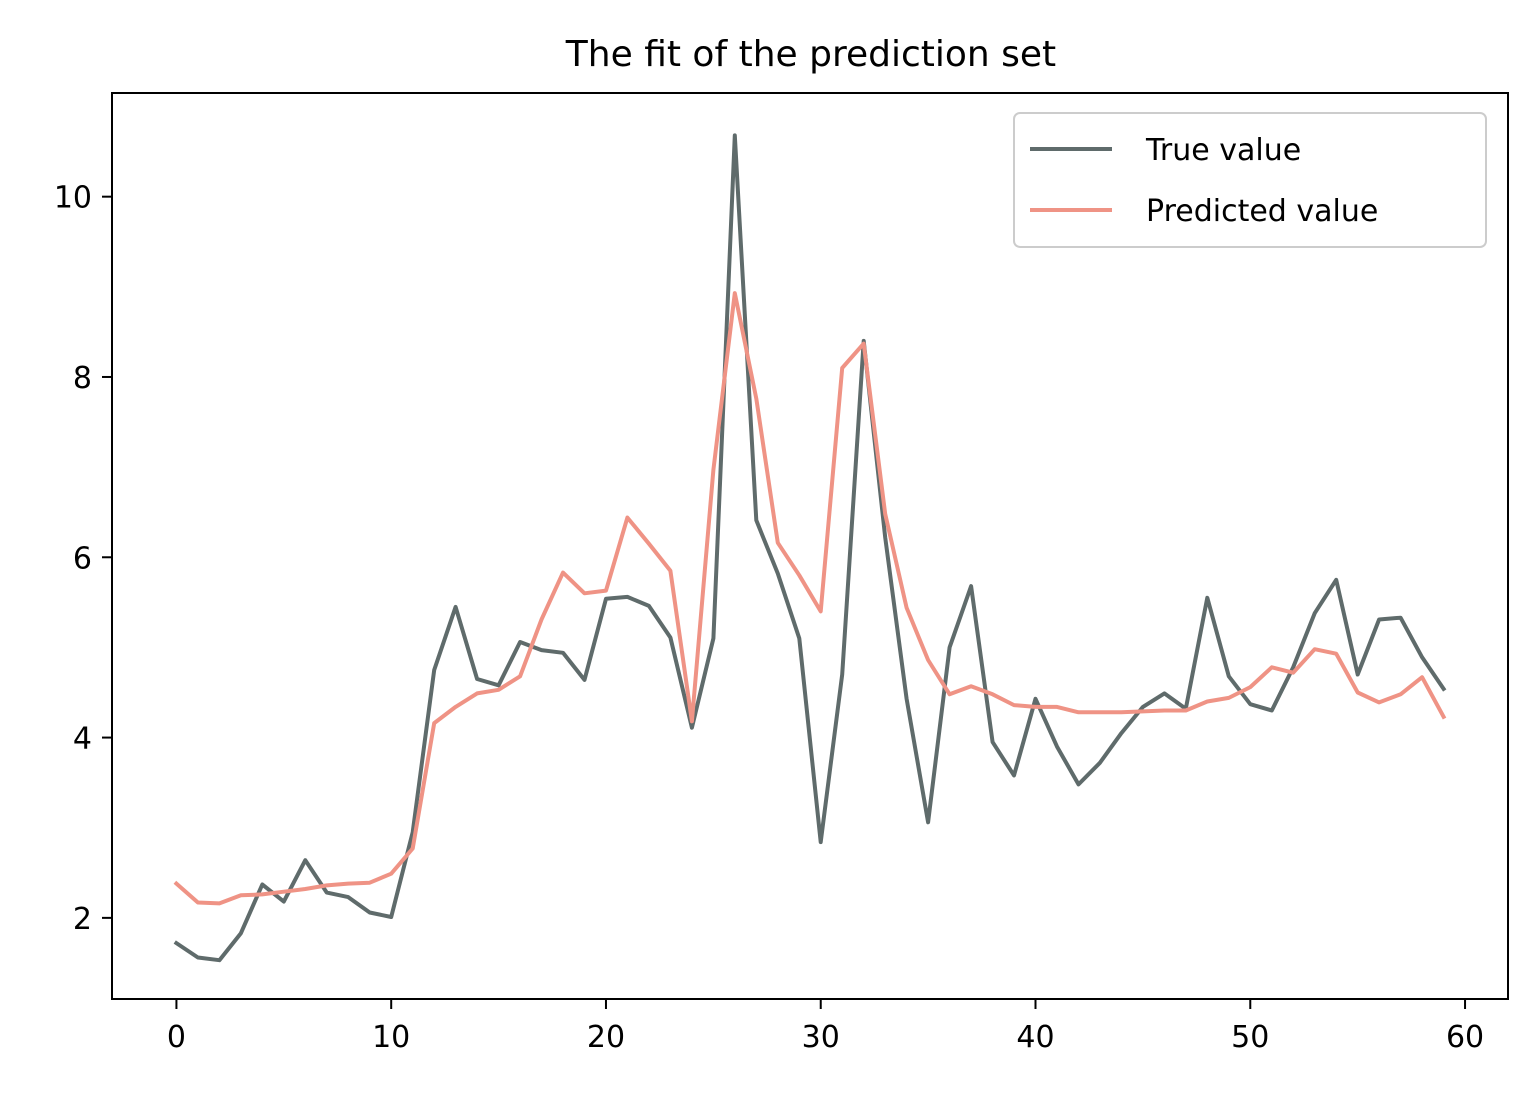  What do you see at coordinates (821, 1037) in the screenshot?
I see `x-tick-label: 30` at bounding box center [821, 1037].